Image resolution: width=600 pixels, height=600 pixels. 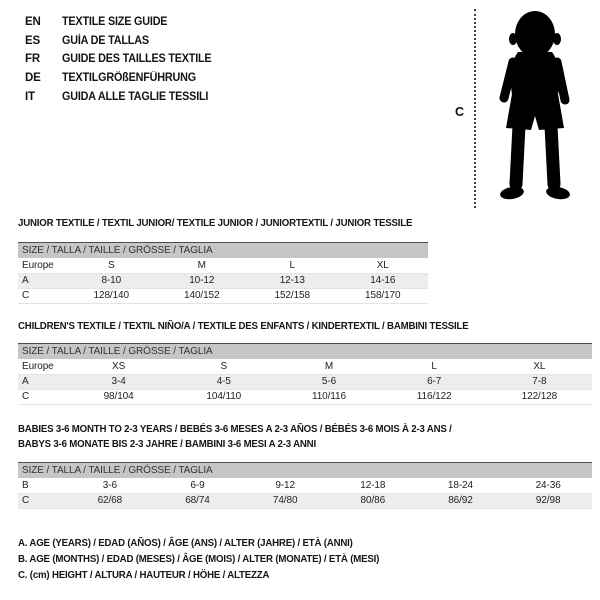 What do you see at coordinates (111, 280) in the screenshot?
I see `size-value-cell: 8-10` at bounding box center [111, 280].